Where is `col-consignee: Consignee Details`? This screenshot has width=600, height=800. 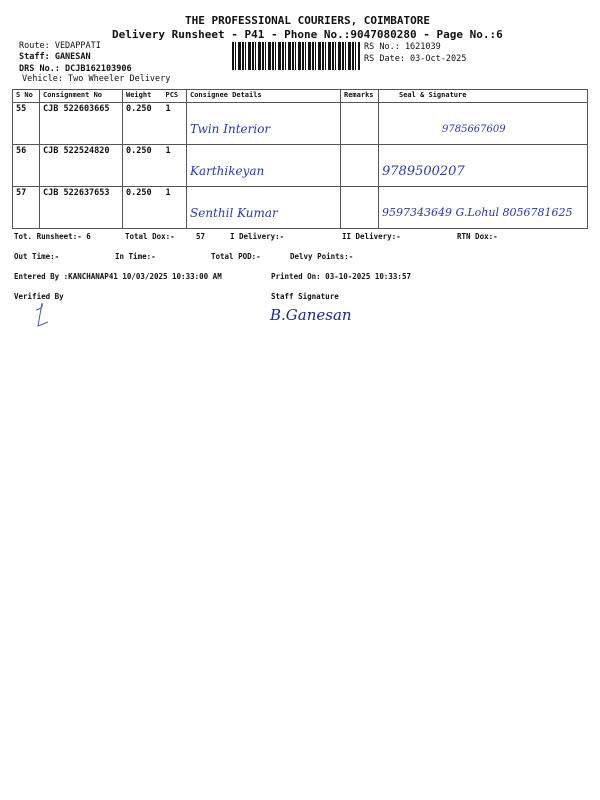 col-consignee: Consignee Details is located at coordinates (263, 96).